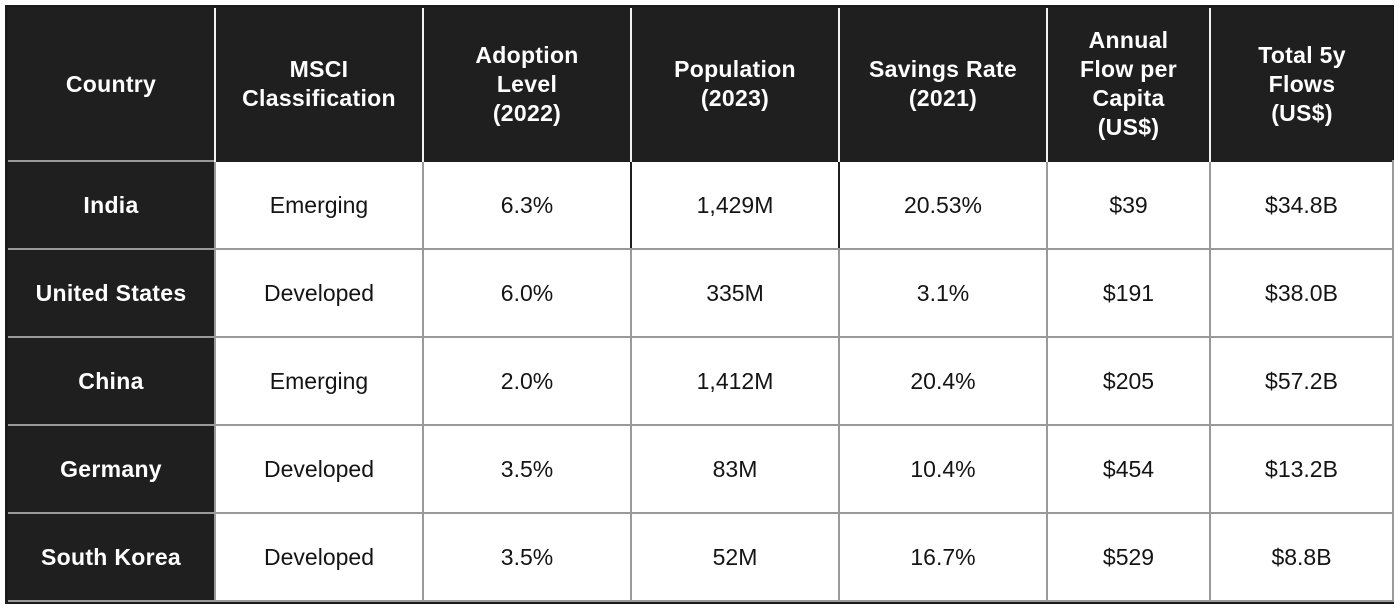 The image size is (1400, 609). What do you see at coordinates (735, 557) in the screenshot?
I see `cell-population: 52M` at bounding box center [735, 557].